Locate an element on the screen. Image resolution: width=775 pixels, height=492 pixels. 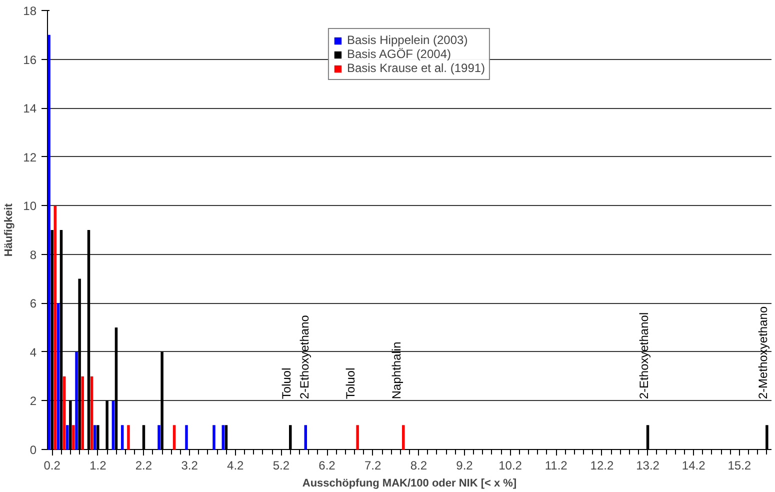
x-axis-title: Ausschöpfung MAK/100 oder NIK [< x %] is located at coordinates (409, 484).